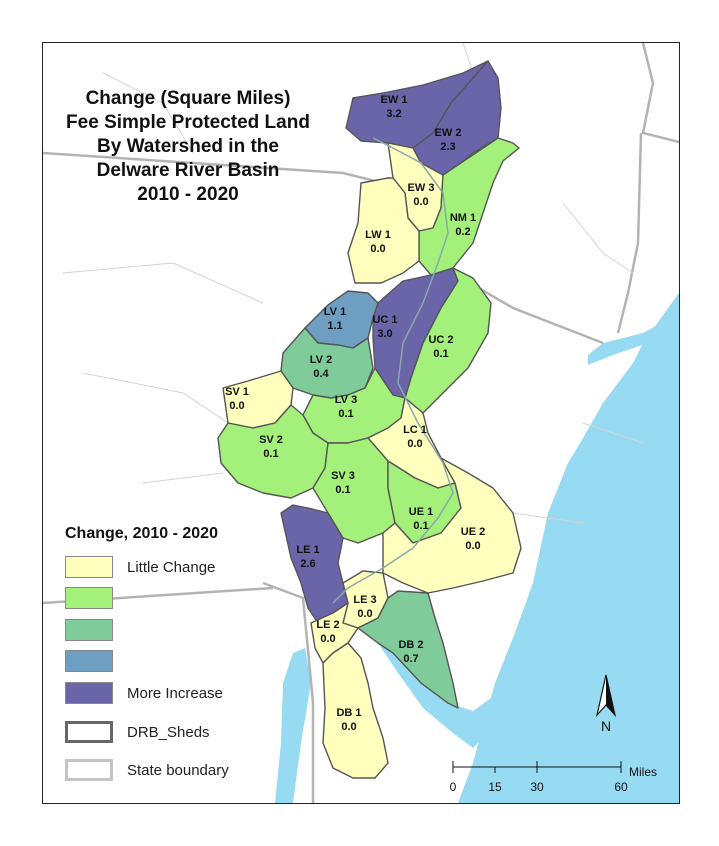 This screenshot has height=846, width=719. I want to click on ny-harbor, so click(633, 339).